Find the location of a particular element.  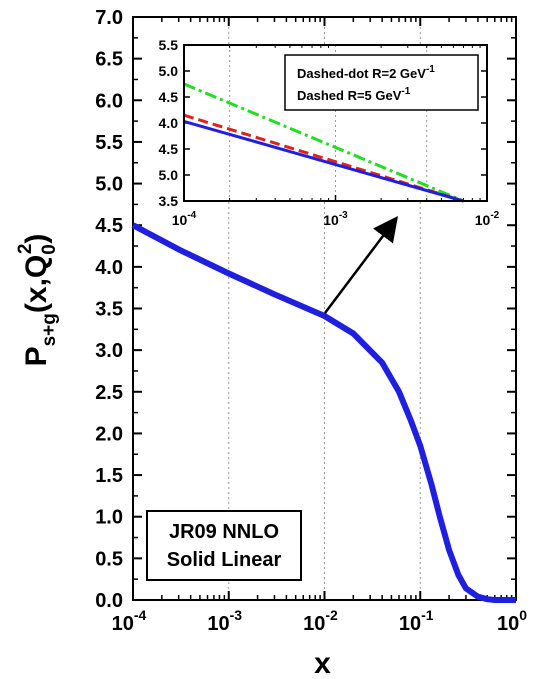

x-tick-label: 10⁻³ is located at coordinates (224, 621).